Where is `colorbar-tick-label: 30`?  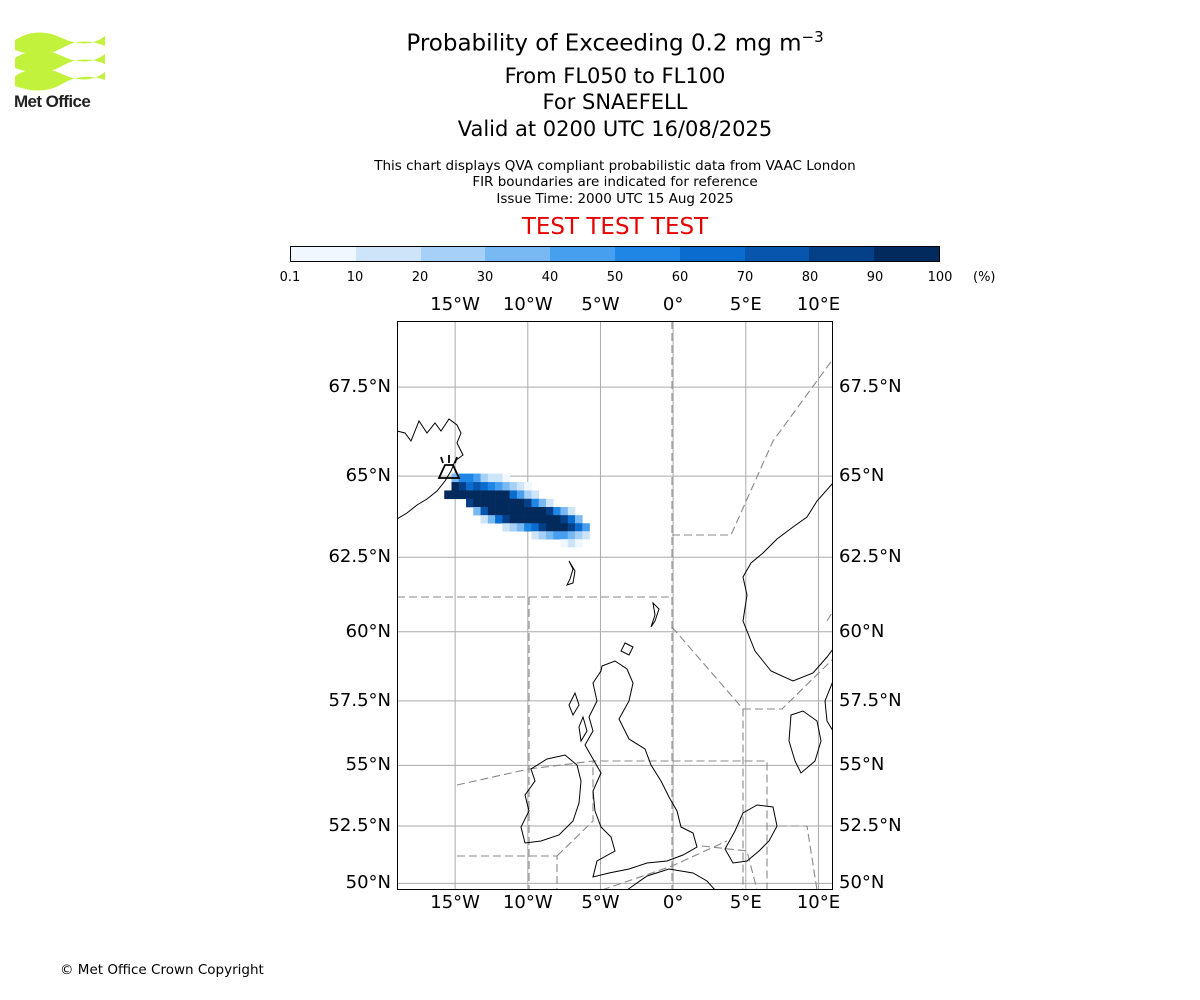 colorbar-tick-label: 30 is located at coordinates (485, 277).